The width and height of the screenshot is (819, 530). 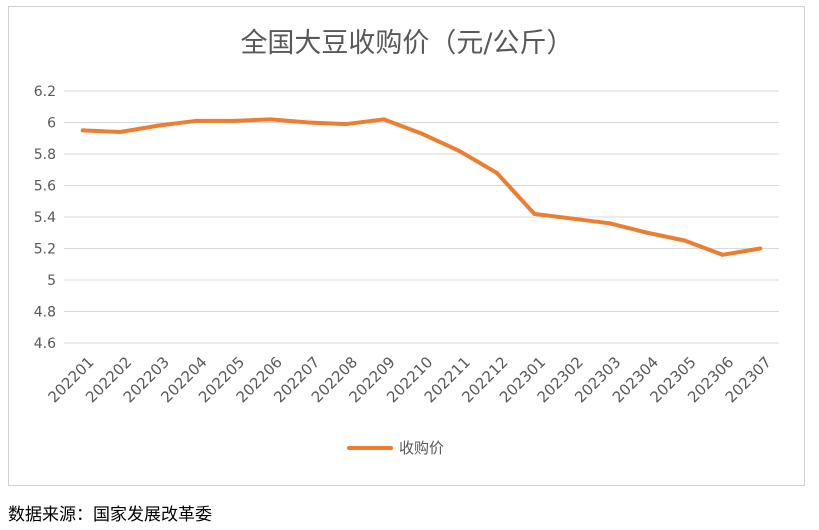 I want to click on y-tick-label: 5, so click(x=51, y=281).